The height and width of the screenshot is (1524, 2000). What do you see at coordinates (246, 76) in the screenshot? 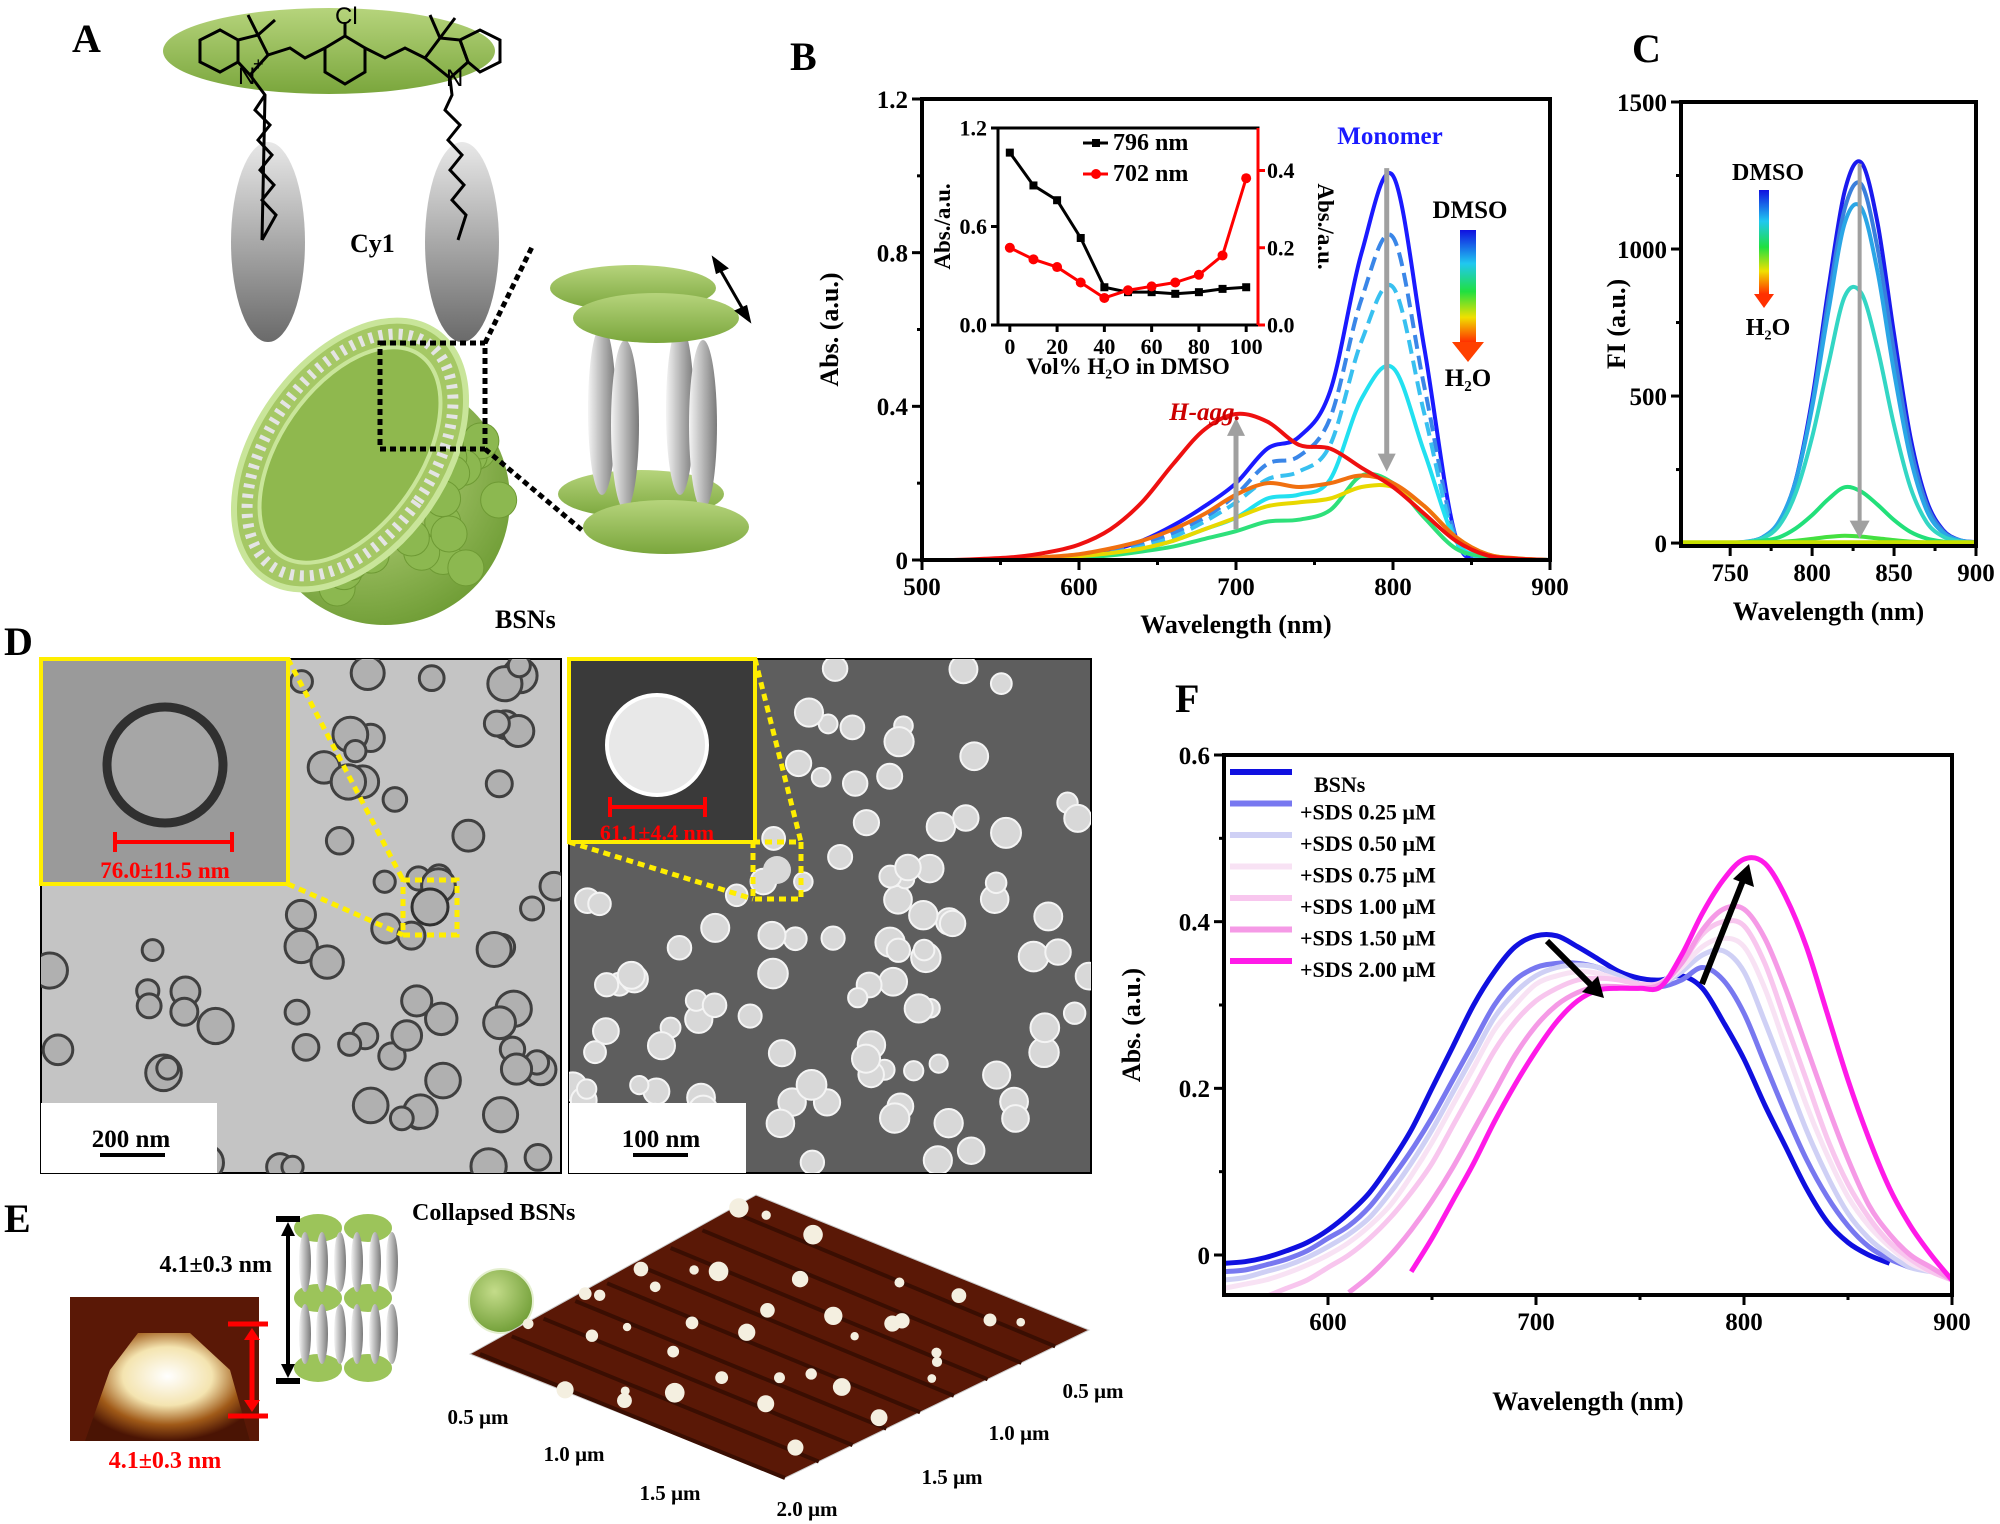
I see `atom-label-n-left: N` at bounding box center [246, 76].